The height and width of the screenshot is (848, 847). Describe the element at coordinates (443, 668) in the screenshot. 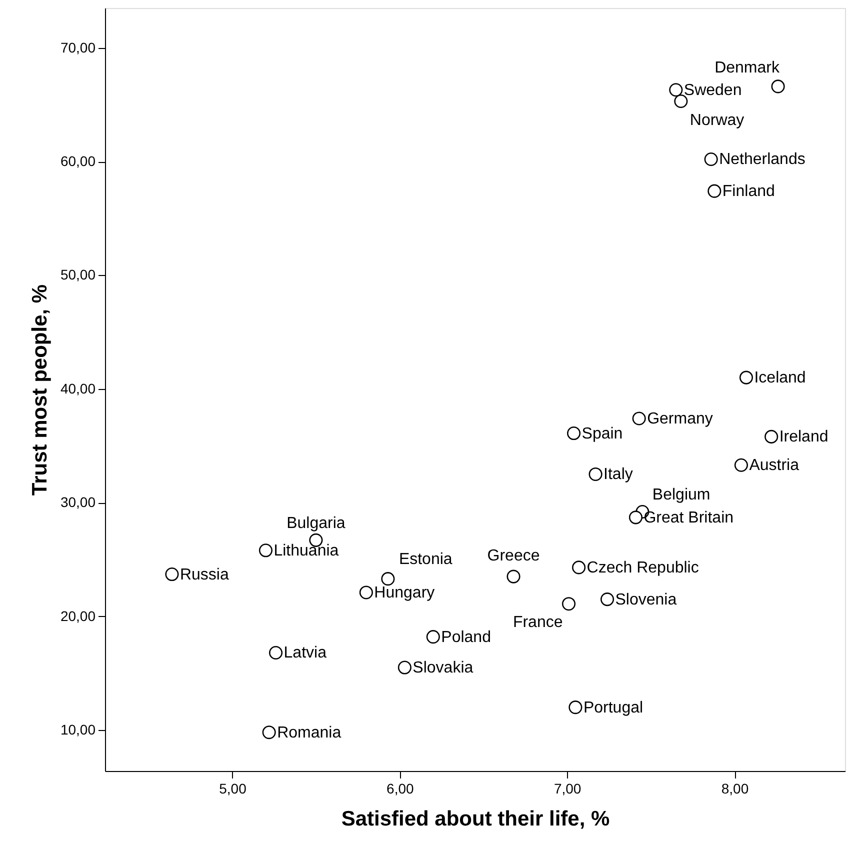

I see `data-label: Slovakia` at that location.